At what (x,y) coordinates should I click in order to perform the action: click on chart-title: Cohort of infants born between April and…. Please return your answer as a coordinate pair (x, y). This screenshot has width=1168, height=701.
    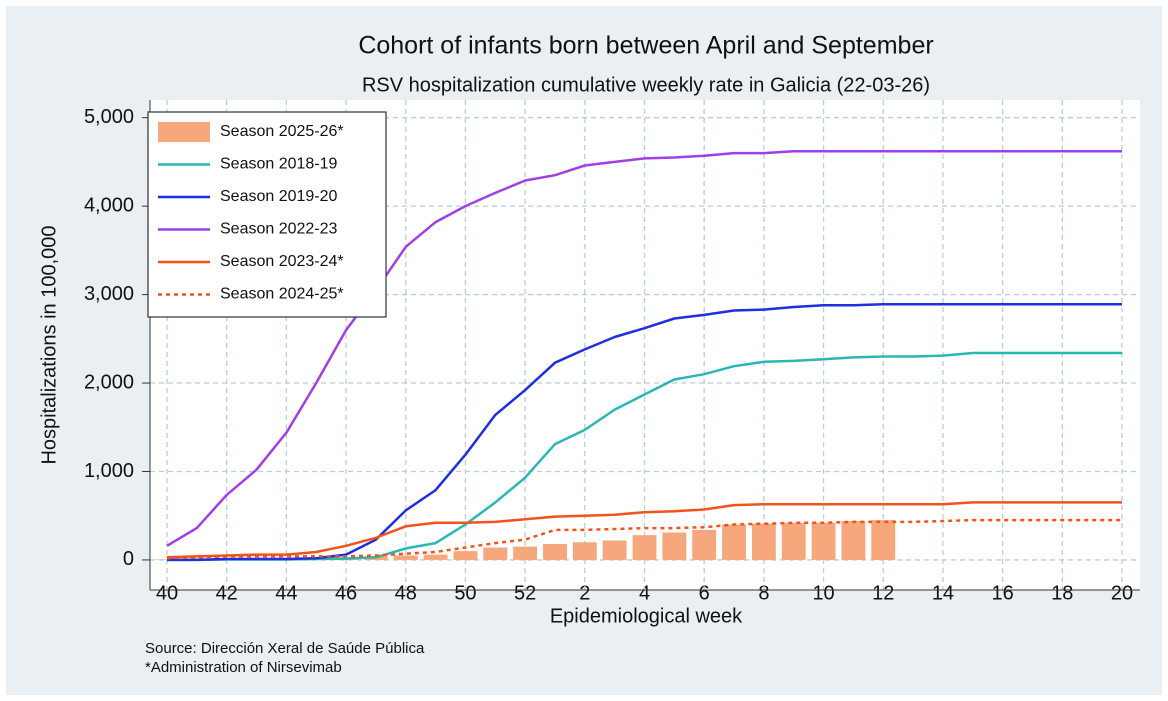
    Looking at the image, I should click on (645, 46).